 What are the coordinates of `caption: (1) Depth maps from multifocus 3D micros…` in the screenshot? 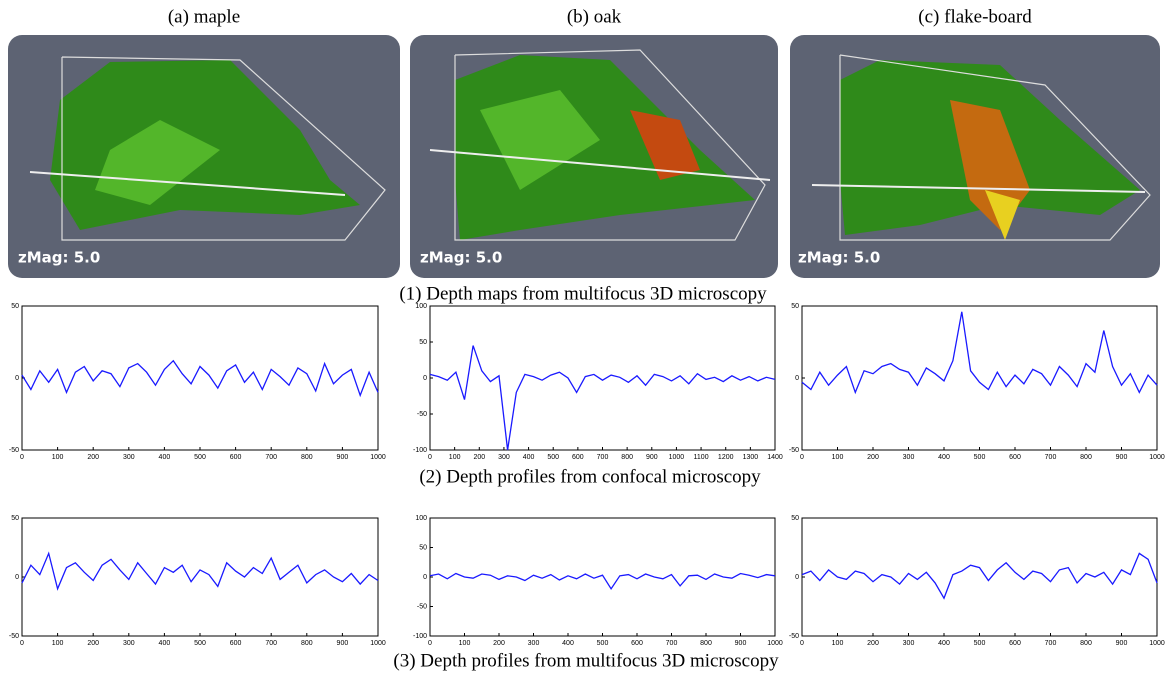 It's located at (583, 293).